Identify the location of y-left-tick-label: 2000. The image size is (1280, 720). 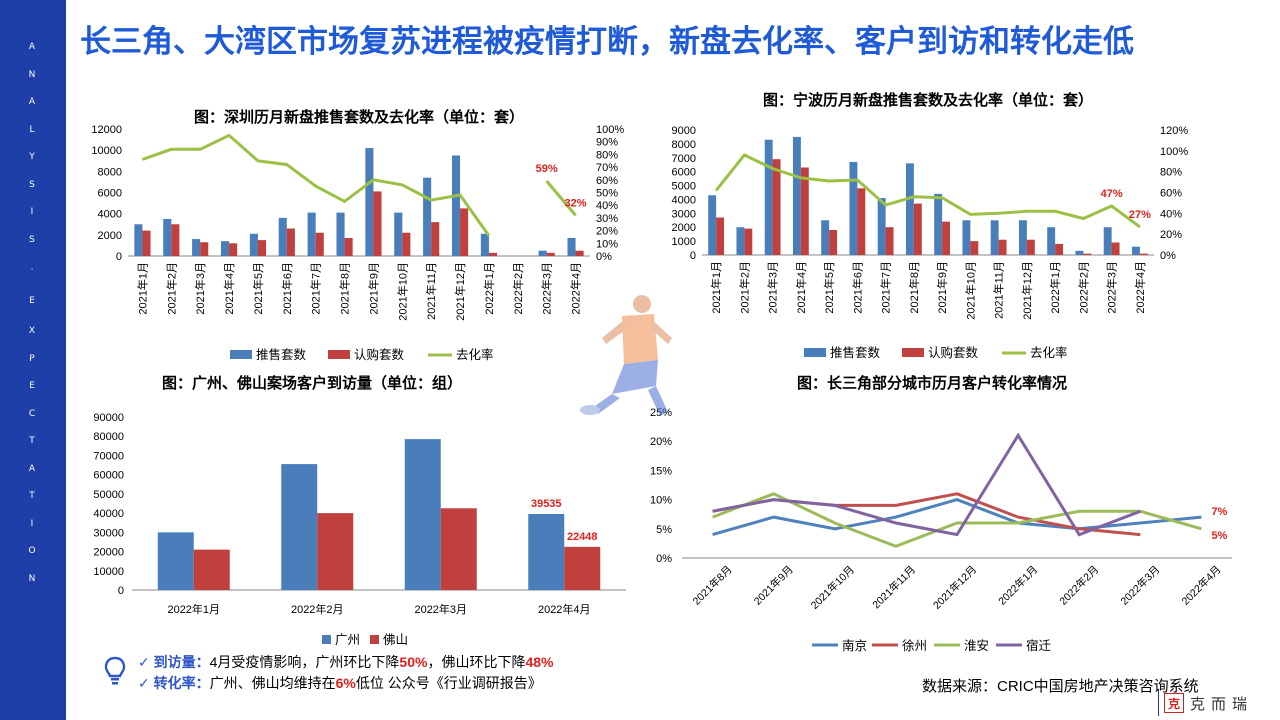
(110, 236).